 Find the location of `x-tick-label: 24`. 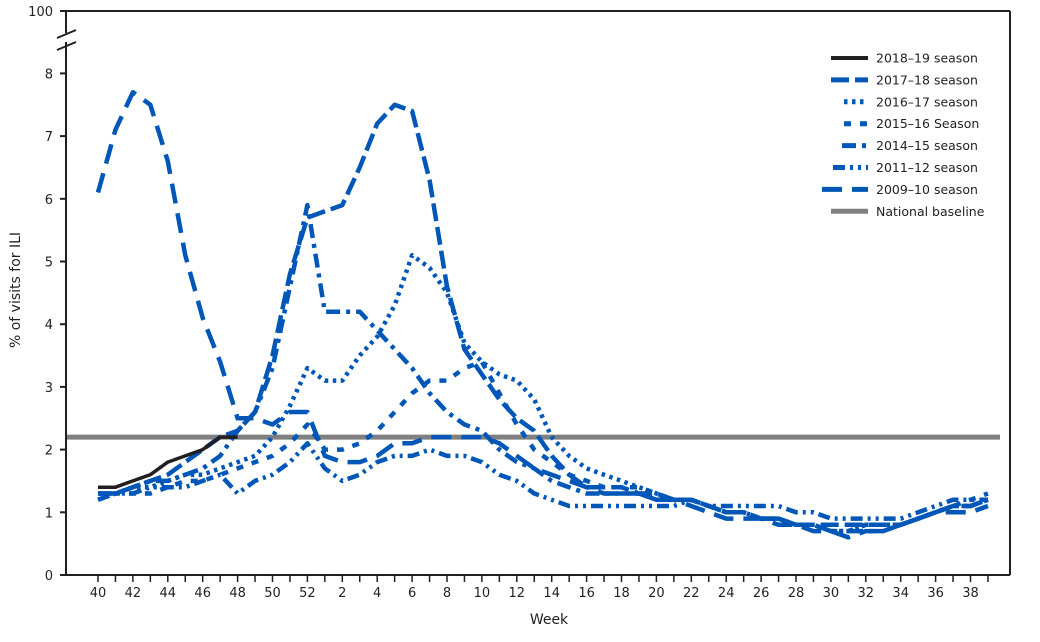

x-tick-label: 24 is located at coordinates (726, 593).